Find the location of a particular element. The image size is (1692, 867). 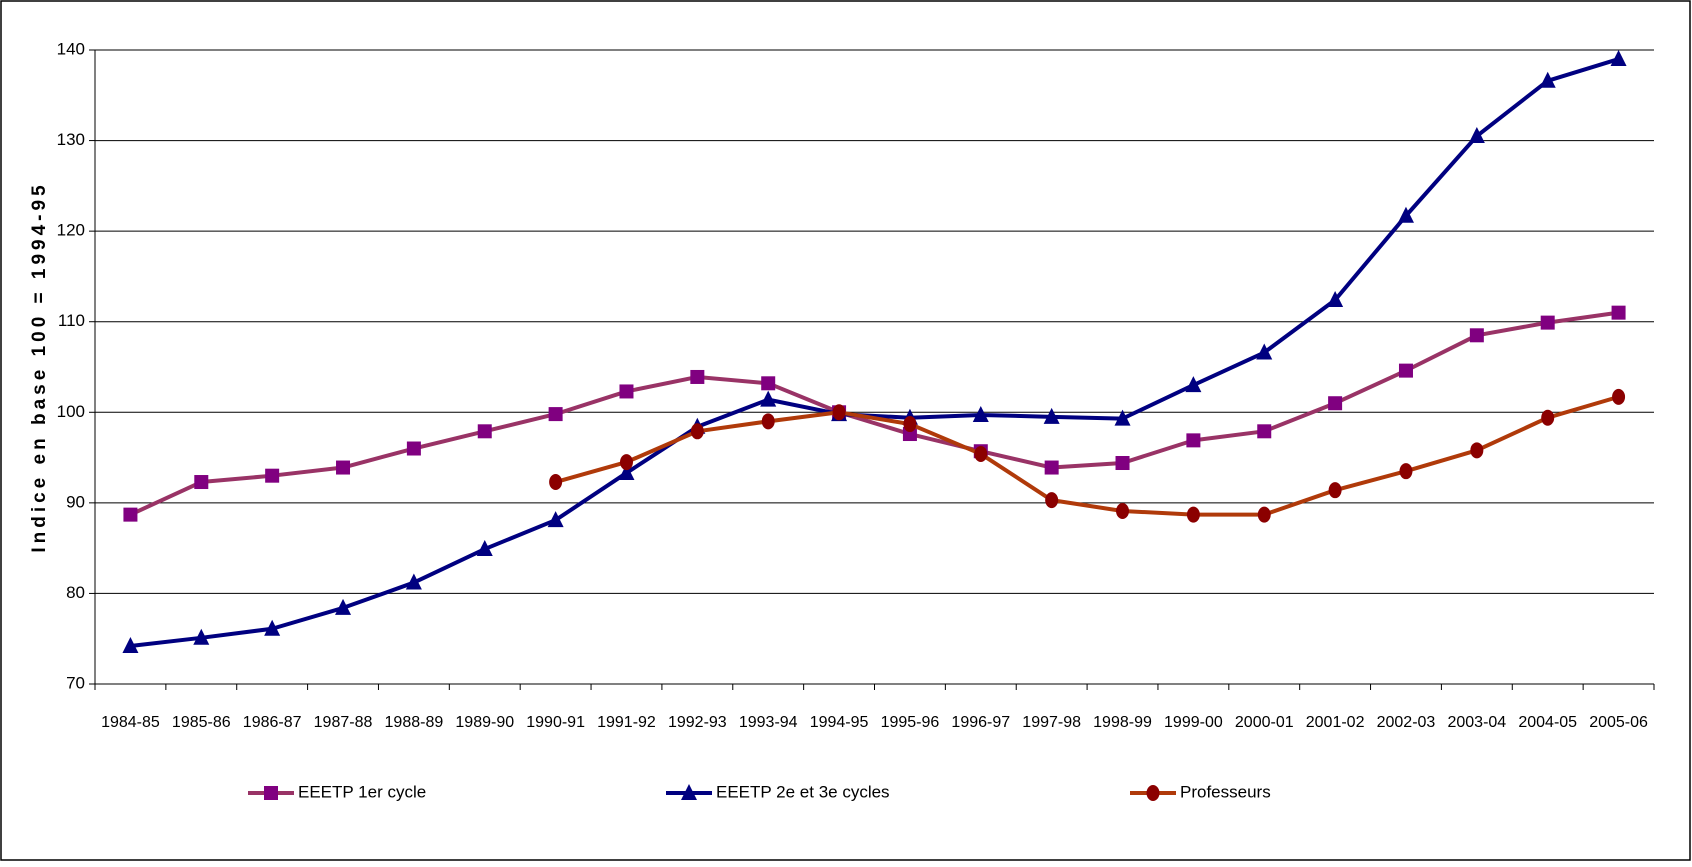

x-tick-label: 1996-97 is located at coordinates (980, 722).